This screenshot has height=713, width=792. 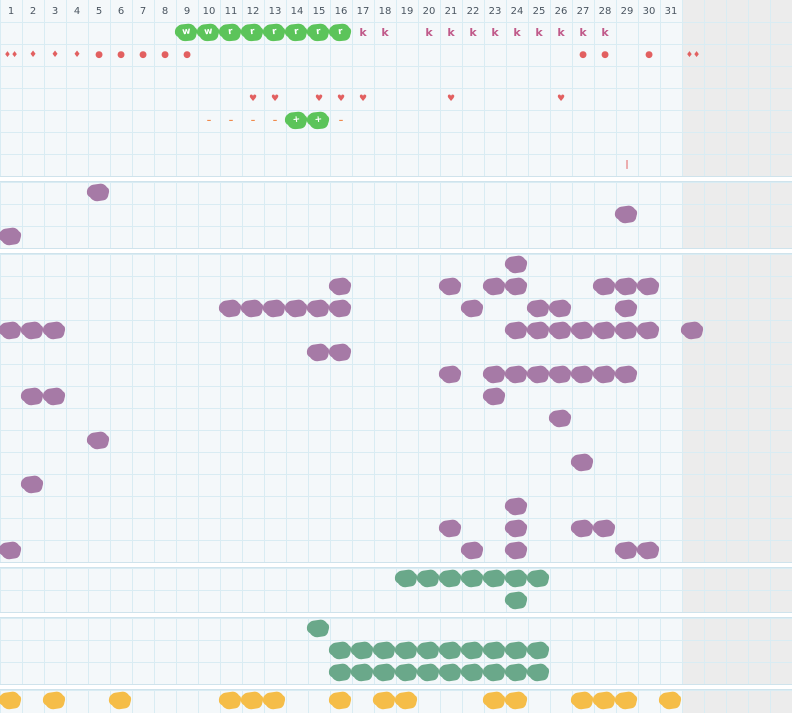 What do you see at coordinates (693, 54) in the screenshot?
I see `red-symbol-mark: ♦♦` at bounding box center [693, 54].